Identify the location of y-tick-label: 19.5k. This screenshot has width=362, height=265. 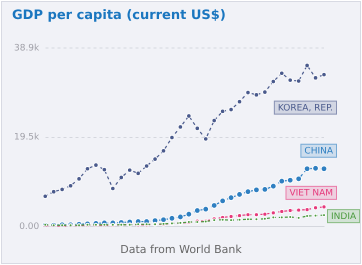
(27, 137).